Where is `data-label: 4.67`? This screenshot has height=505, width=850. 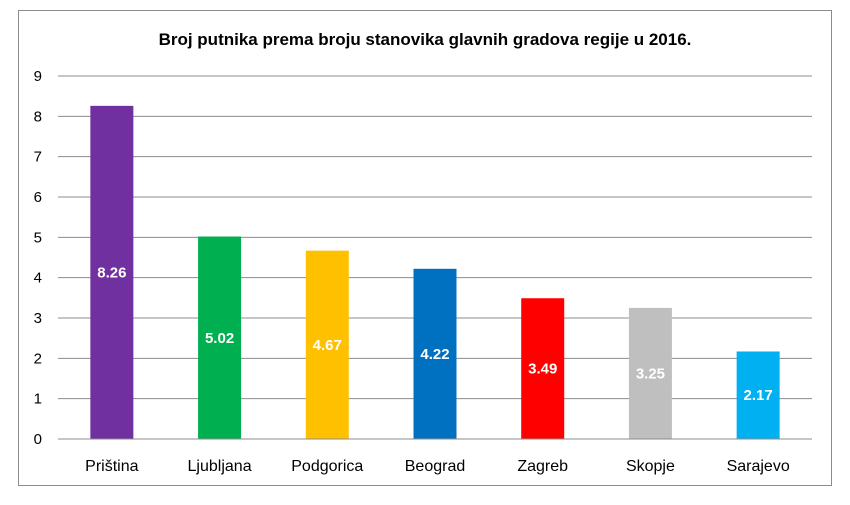 data-label: 4.67 is located at coordinates (327, 345).